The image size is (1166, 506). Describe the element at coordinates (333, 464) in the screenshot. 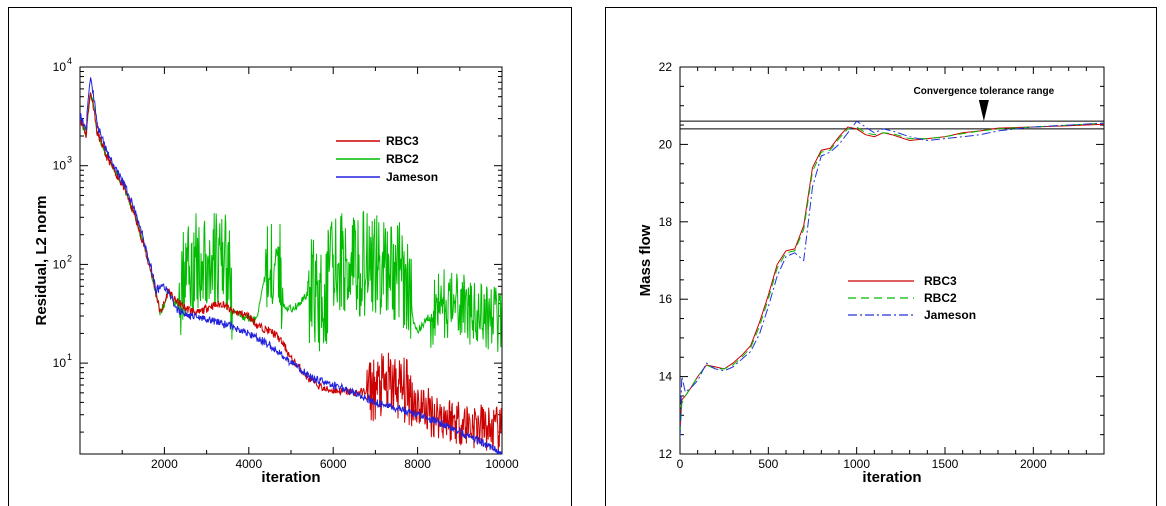

I see `x-tick-label: 6000` at that location.